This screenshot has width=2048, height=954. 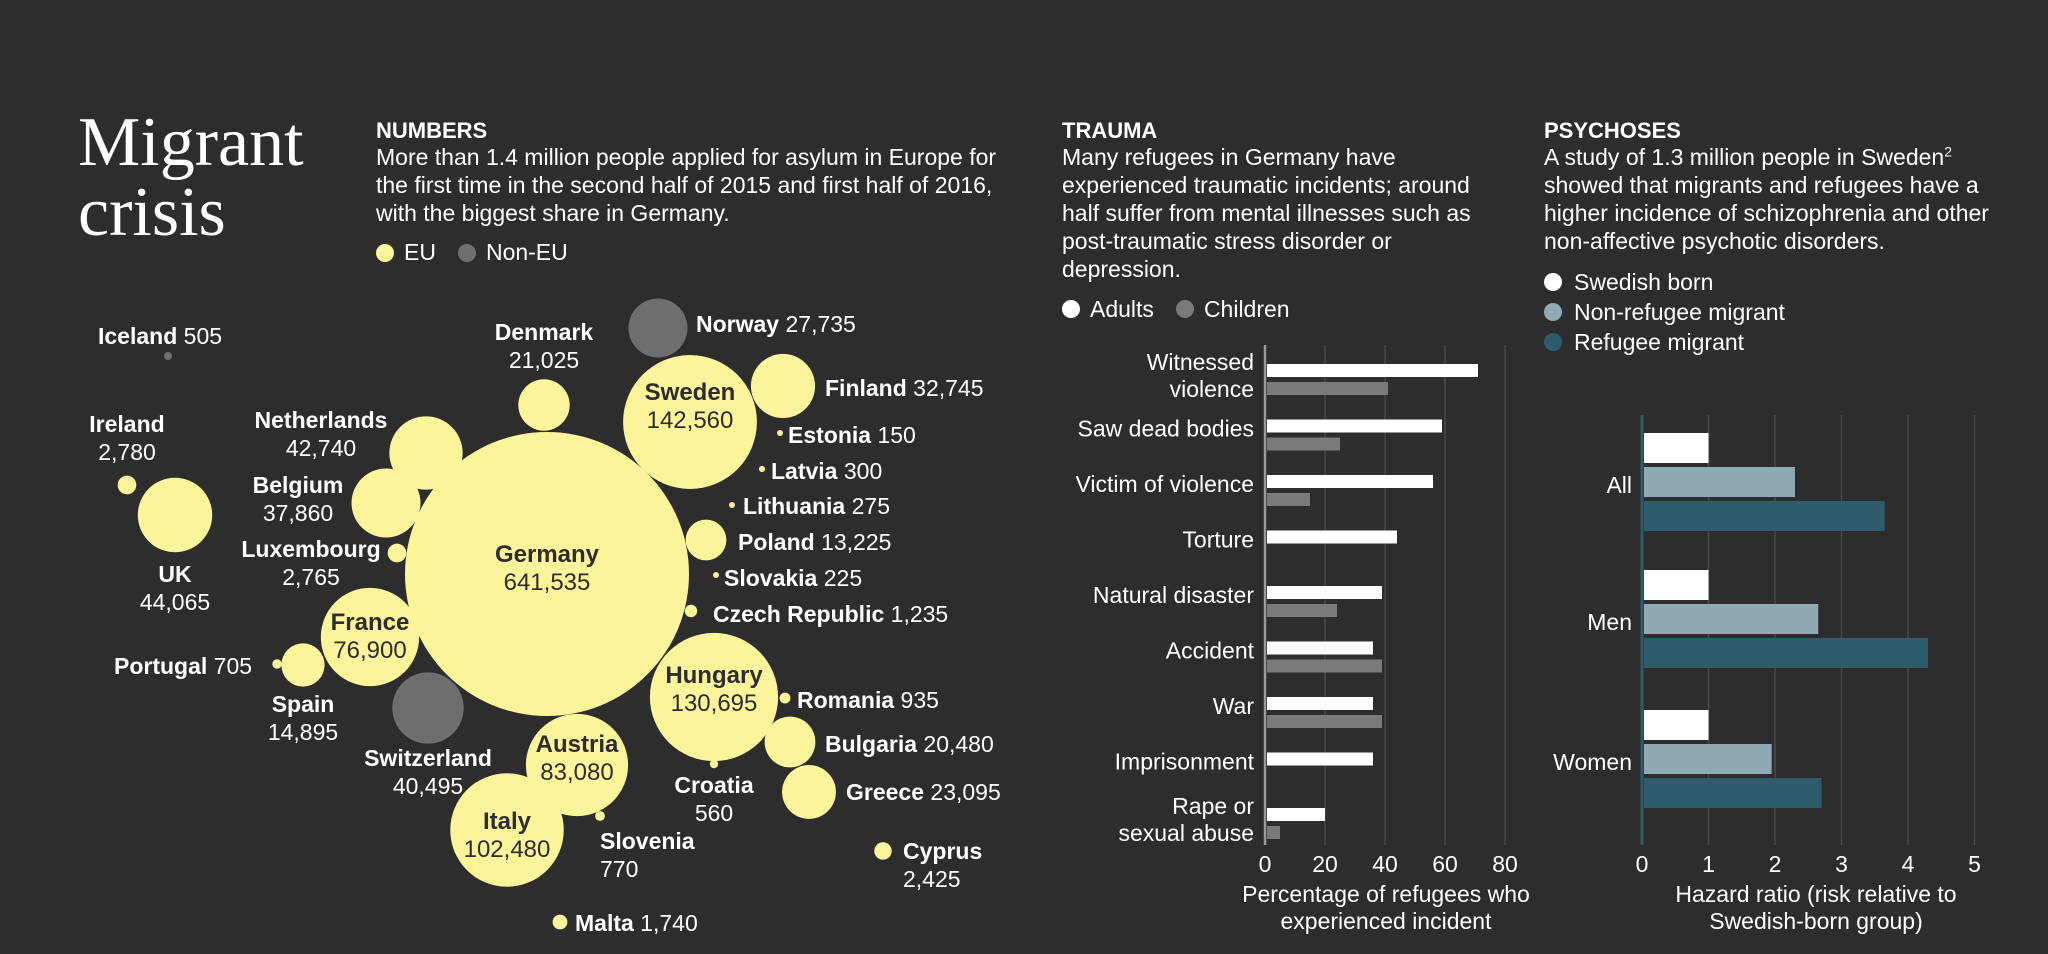 I want to click on country-value-luxembourg: 2,765, so click(x=311, y=577).